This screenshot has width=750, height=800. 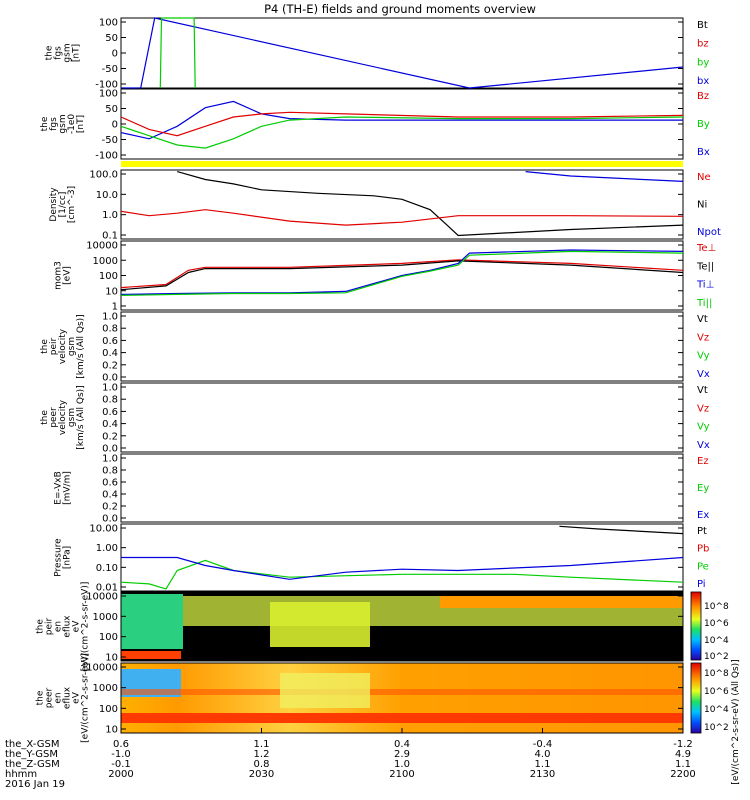 What do you see at coordinates (704, 303) in the screenshot?
I see `legend-entry: Ti||` at bounding box center [704, 303].